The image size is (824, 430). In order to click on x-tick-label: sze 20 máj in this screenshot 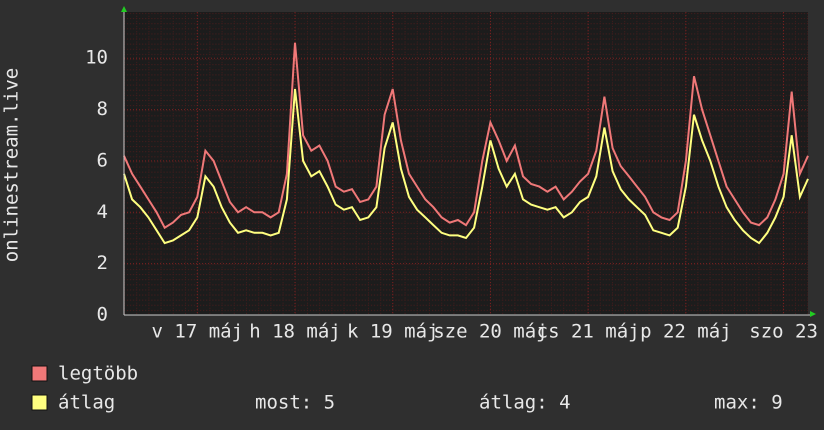, I will do `click(490, 332)`.